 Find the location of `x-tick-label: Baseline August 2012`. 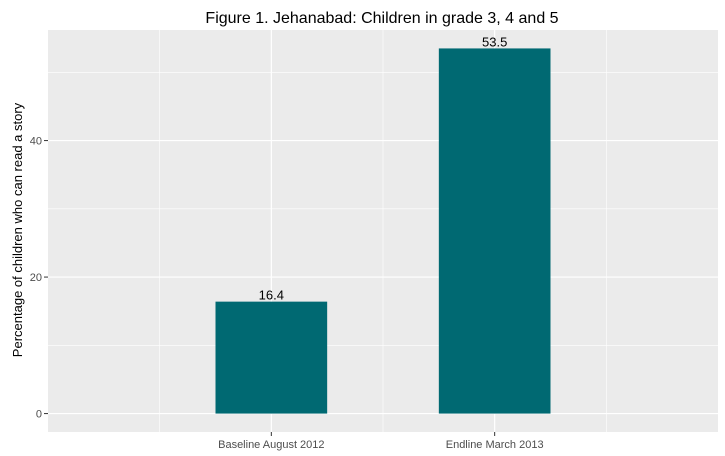

x-tick-label: Baseline August 2012 is located at coordinates (271, 445).